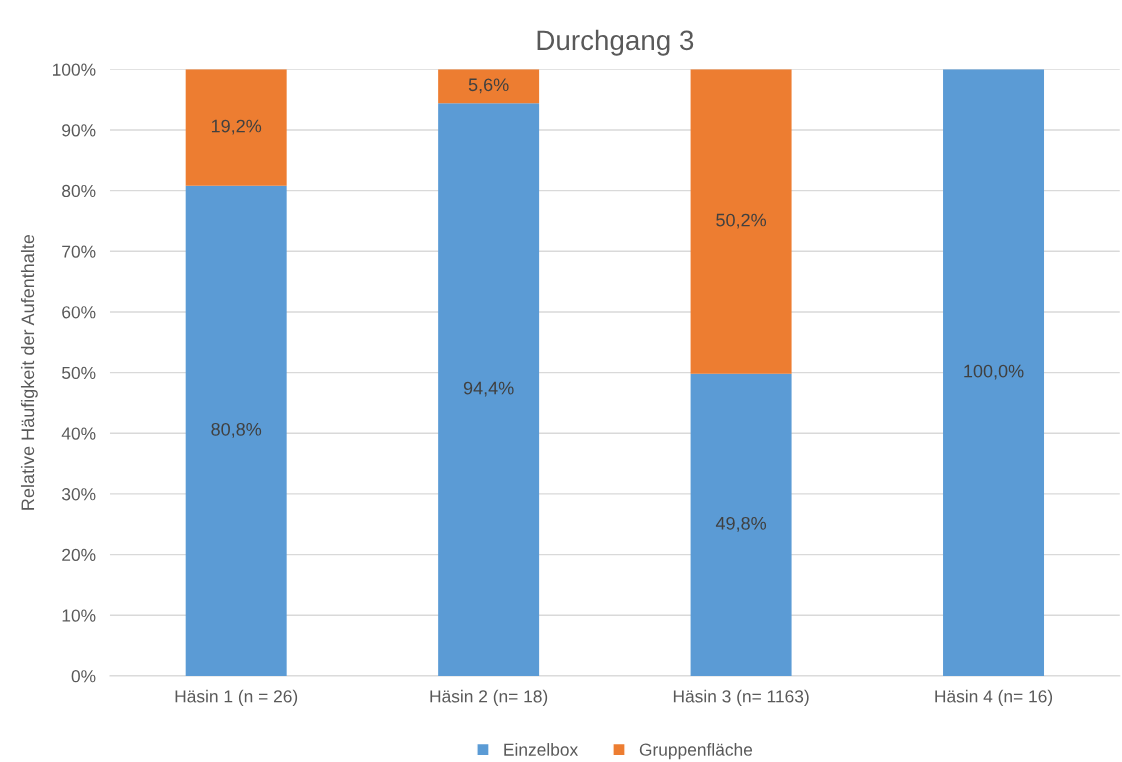 This screenshot has width=1122, height=762. I want to click on y-tick-label: 90%, so click(79, 130).